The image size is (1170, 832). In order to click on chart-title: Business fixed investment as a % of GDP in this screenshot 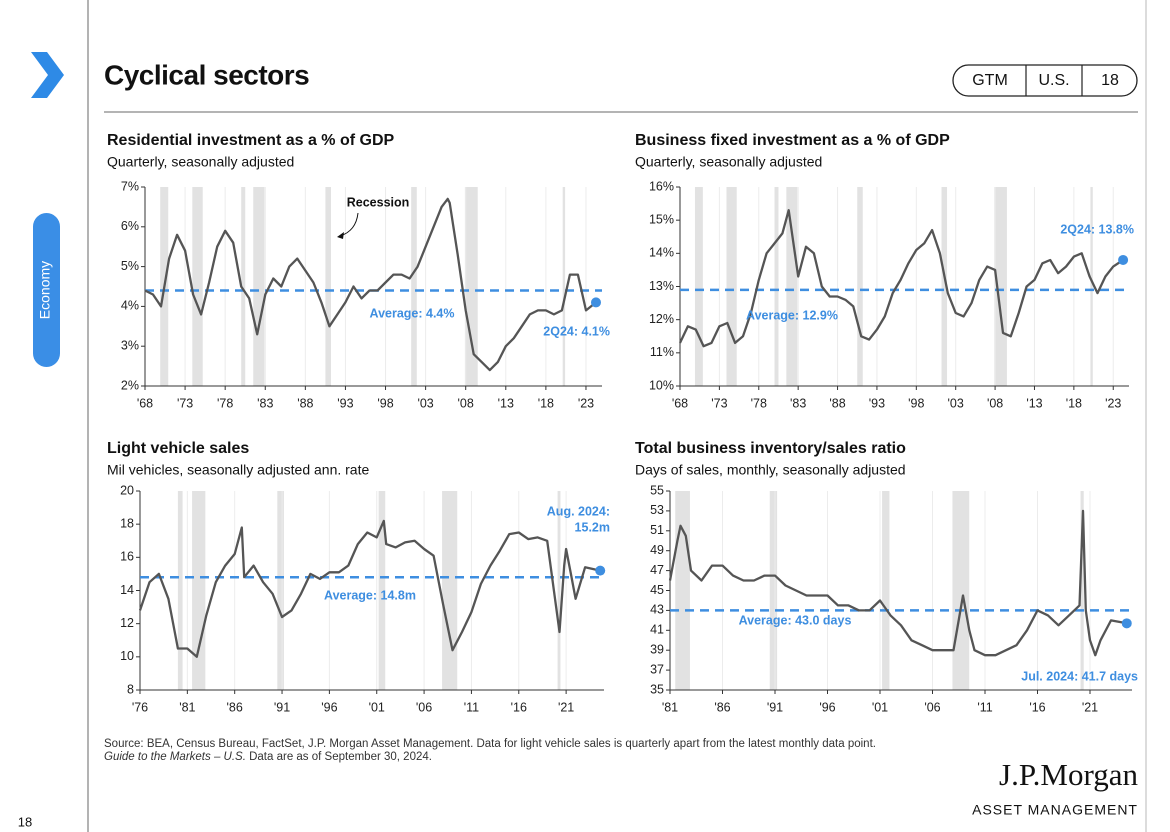, I will do `click(792, 140)`.